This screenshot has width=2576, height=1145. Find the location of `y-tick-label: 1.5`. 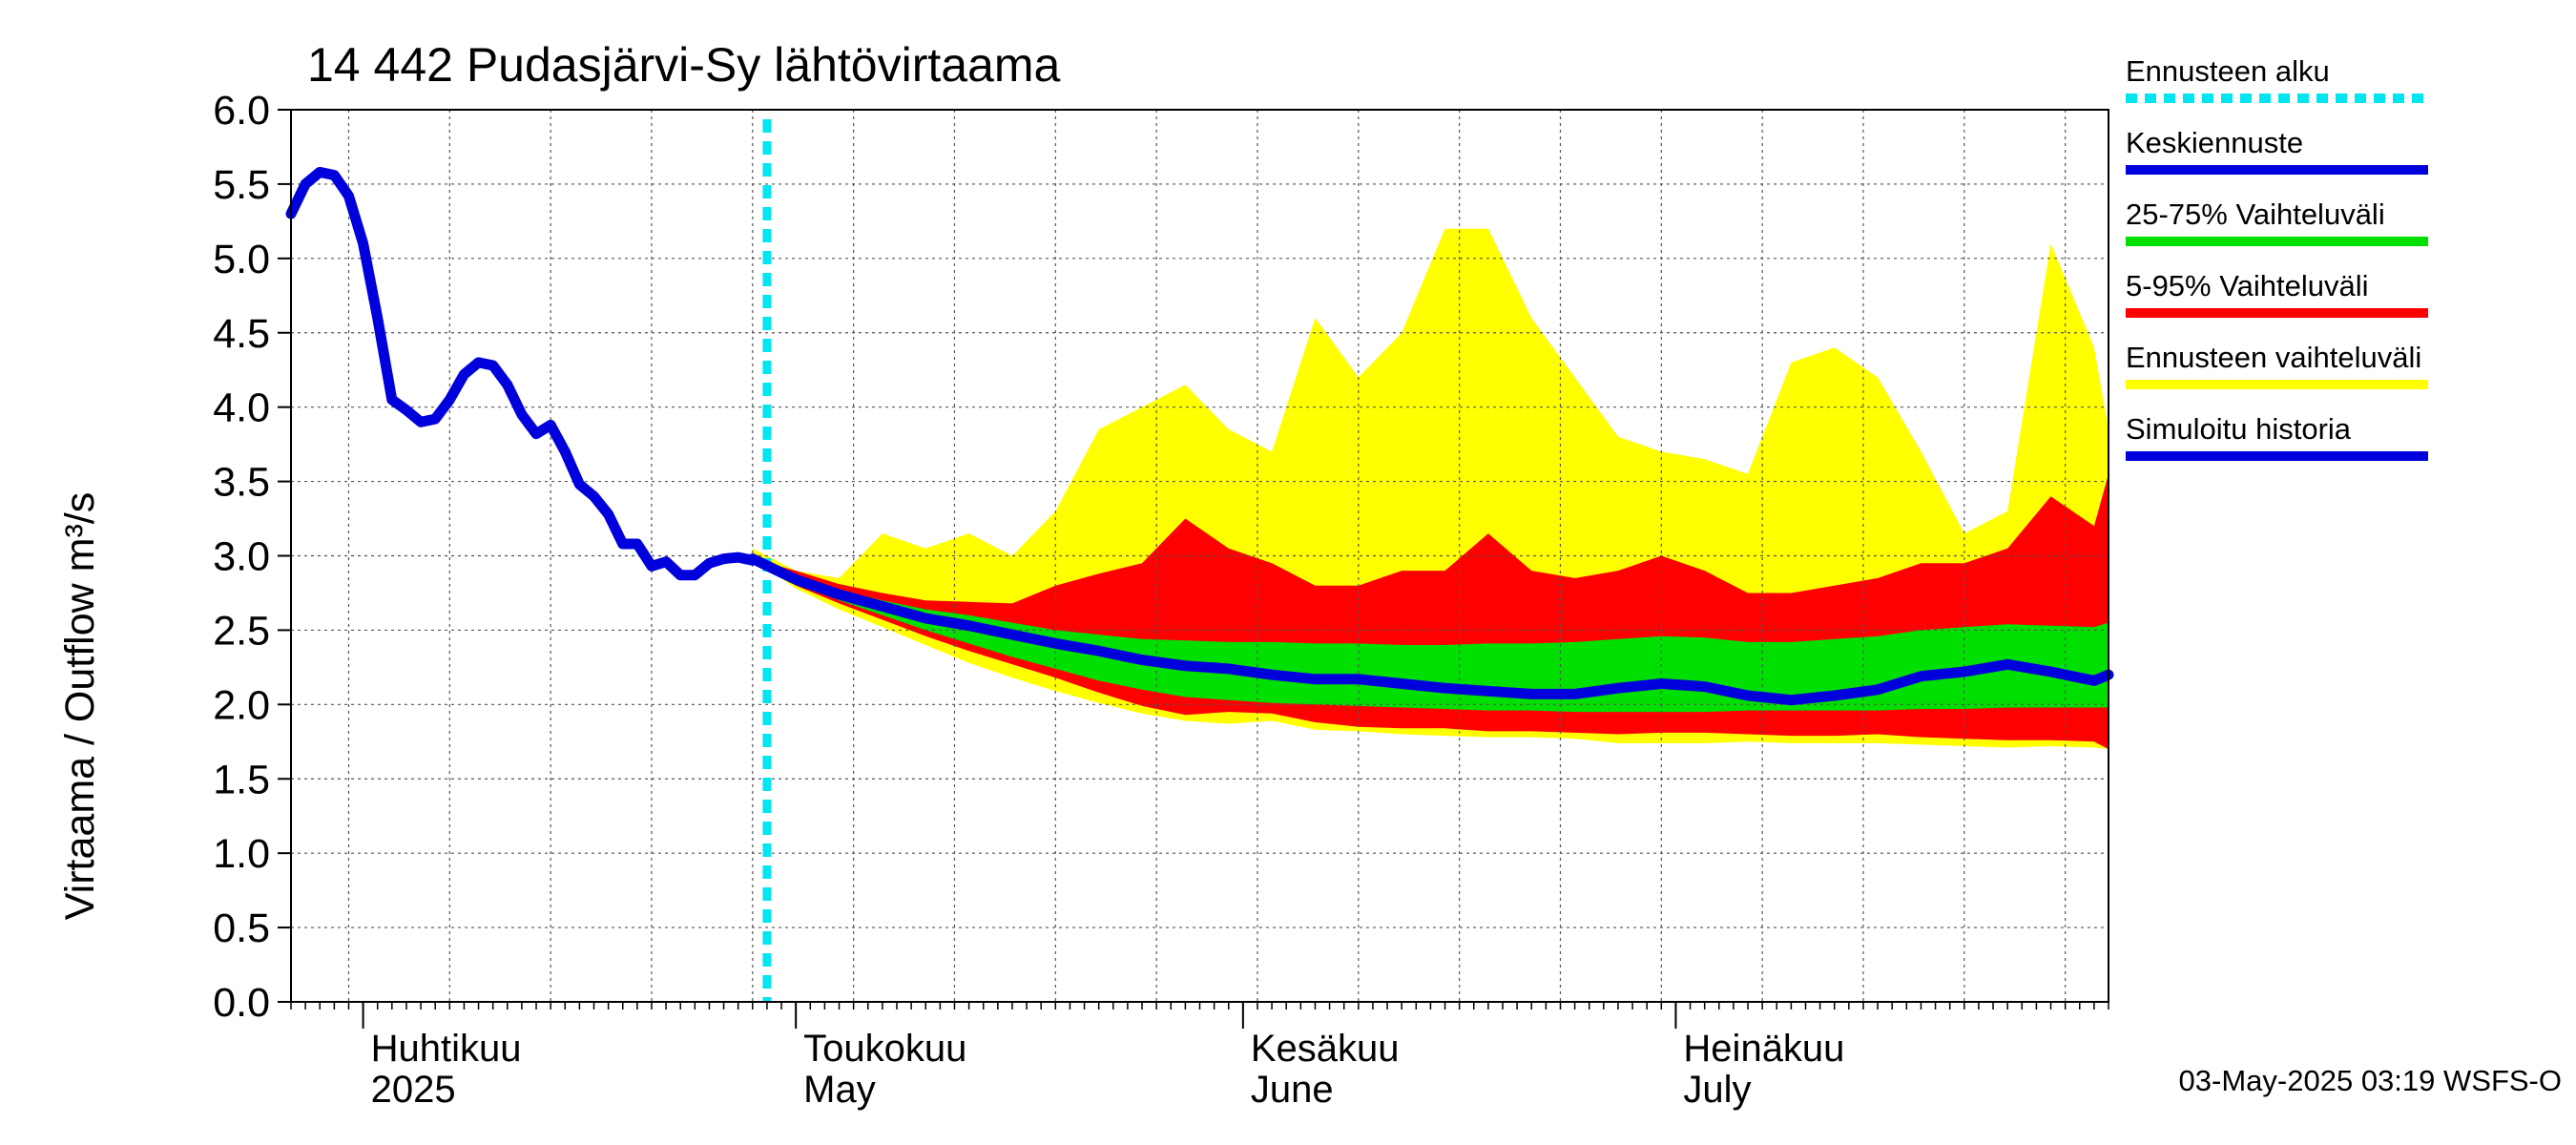

y-tick-label: 1.5 is located at coordinates (241, 780).